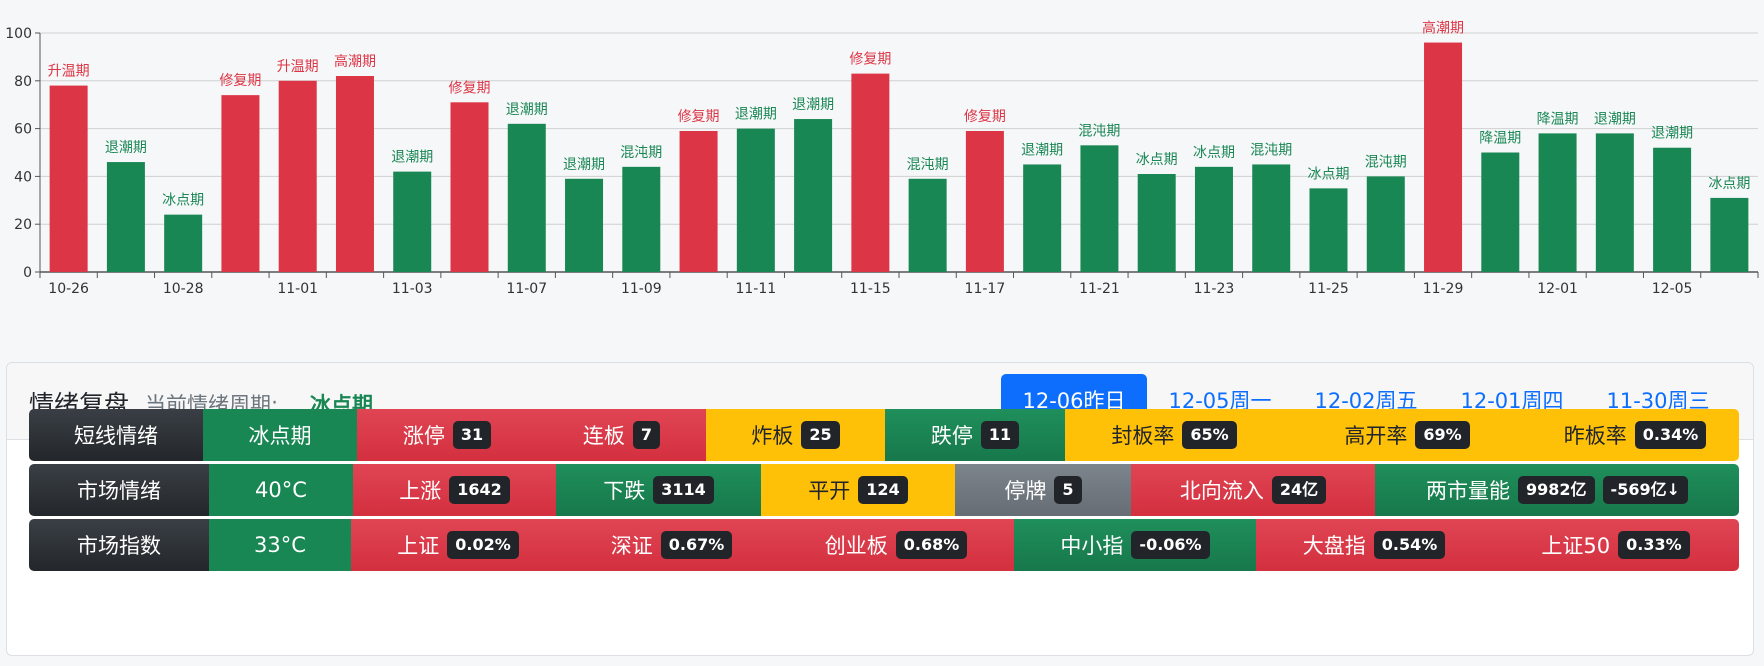 Image resolution: width=1764 pixels, height=666 pixels. What do you see at coordinates (1615, 545) in the screenshot?
I see `stat-cell: 上证50 0.33%` at bounding box center [1615, 545].